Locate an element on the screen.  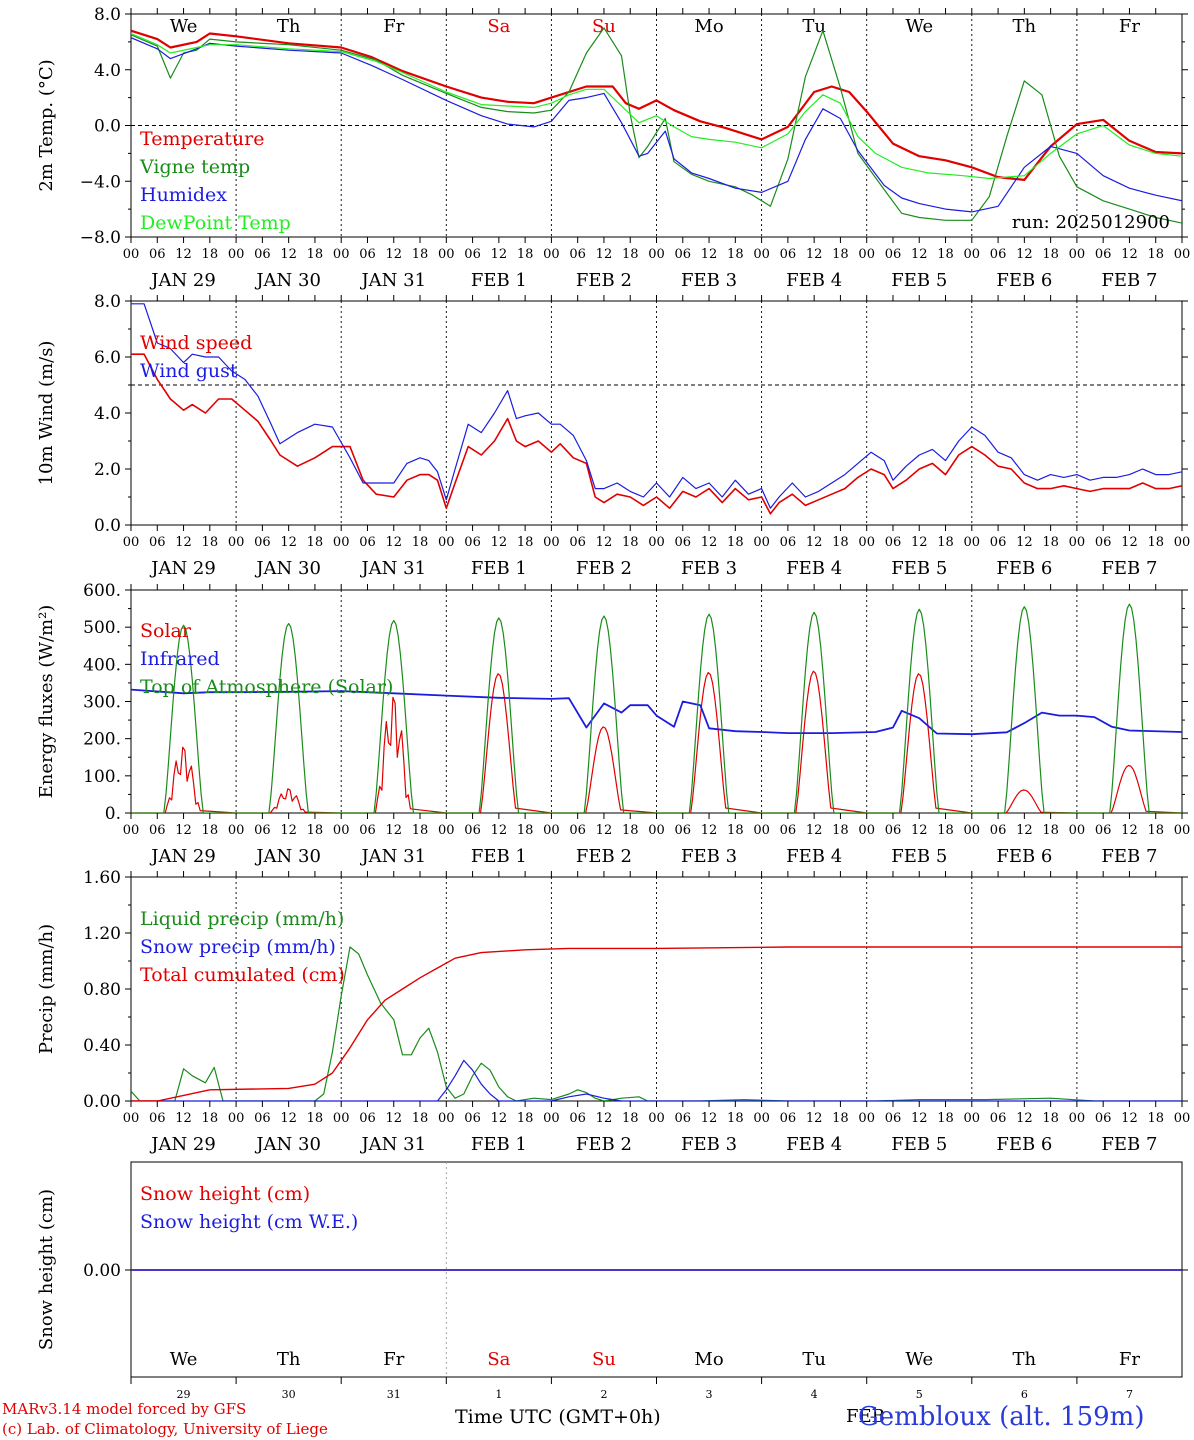
station-label: Gembloux (alt. 159m) is located at coordinates (1001, 1417).